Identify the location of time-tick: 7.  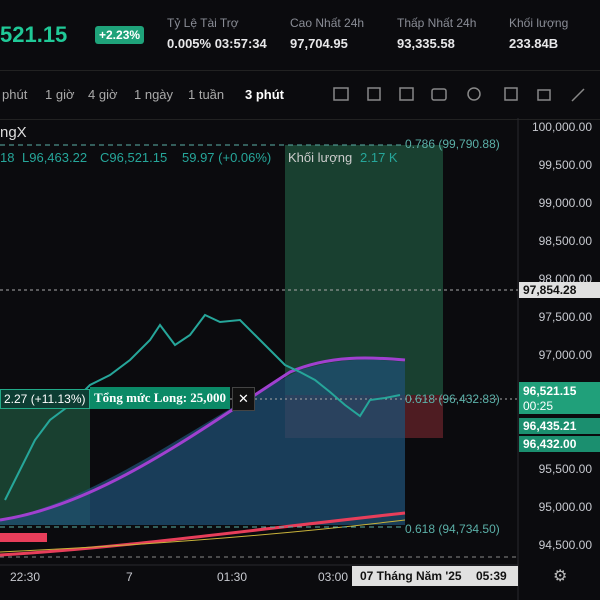
(129, 577).